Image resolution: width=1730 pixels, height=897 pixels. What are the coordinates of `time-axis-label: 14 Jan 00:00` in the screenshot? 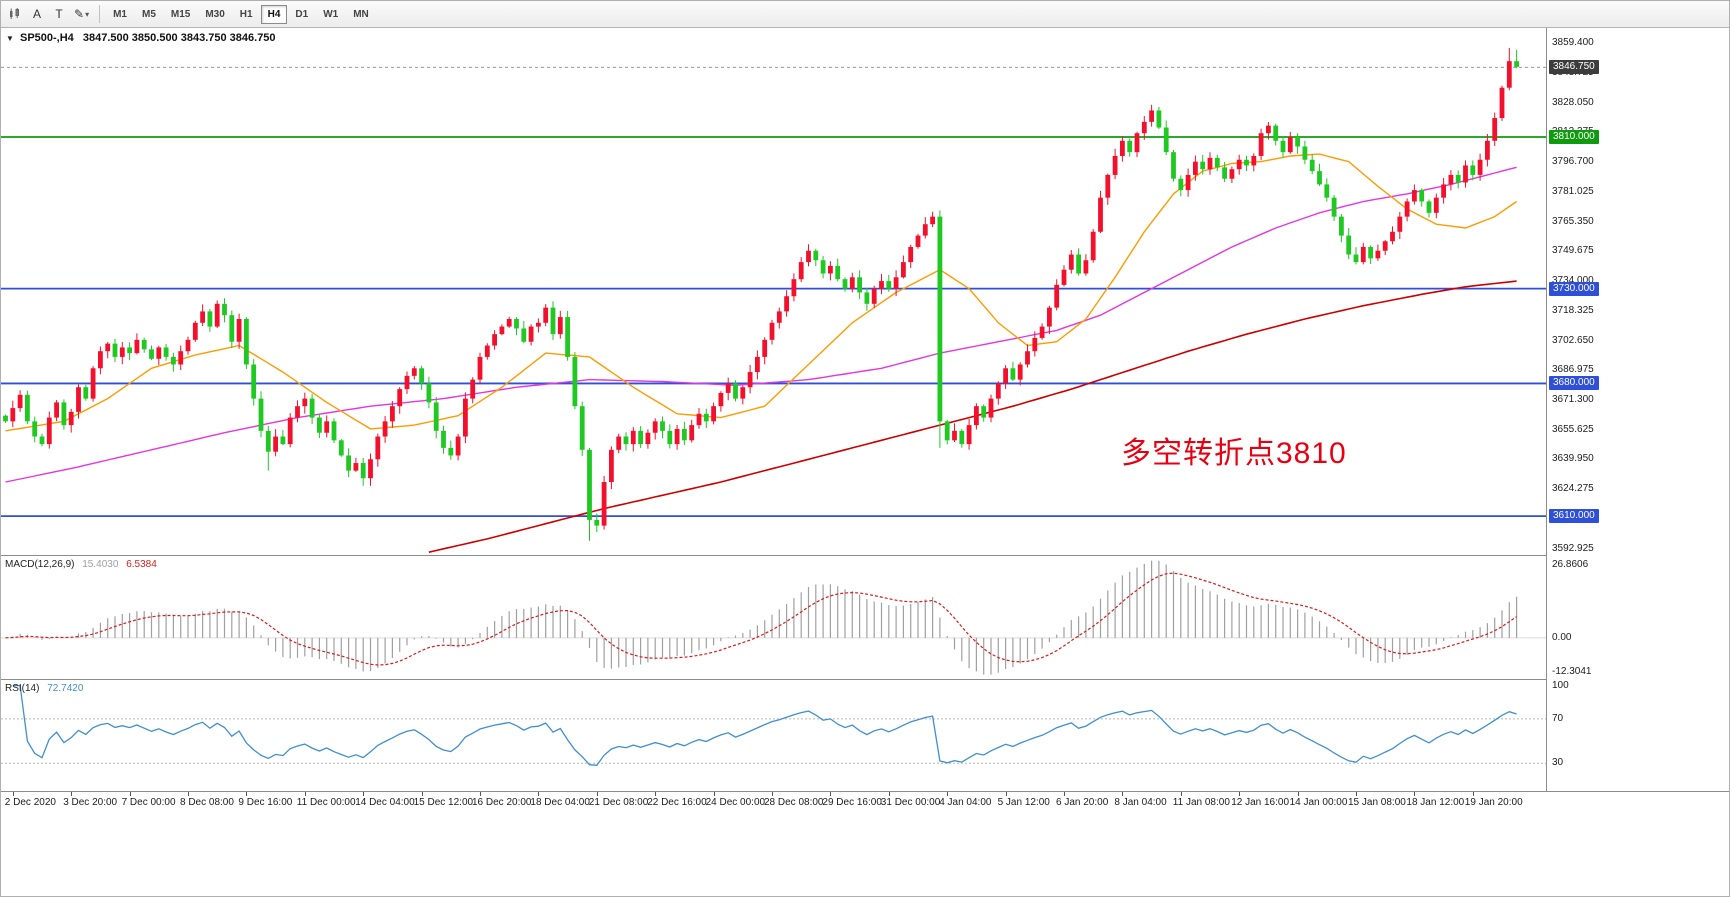 It's located at (1318, 802).